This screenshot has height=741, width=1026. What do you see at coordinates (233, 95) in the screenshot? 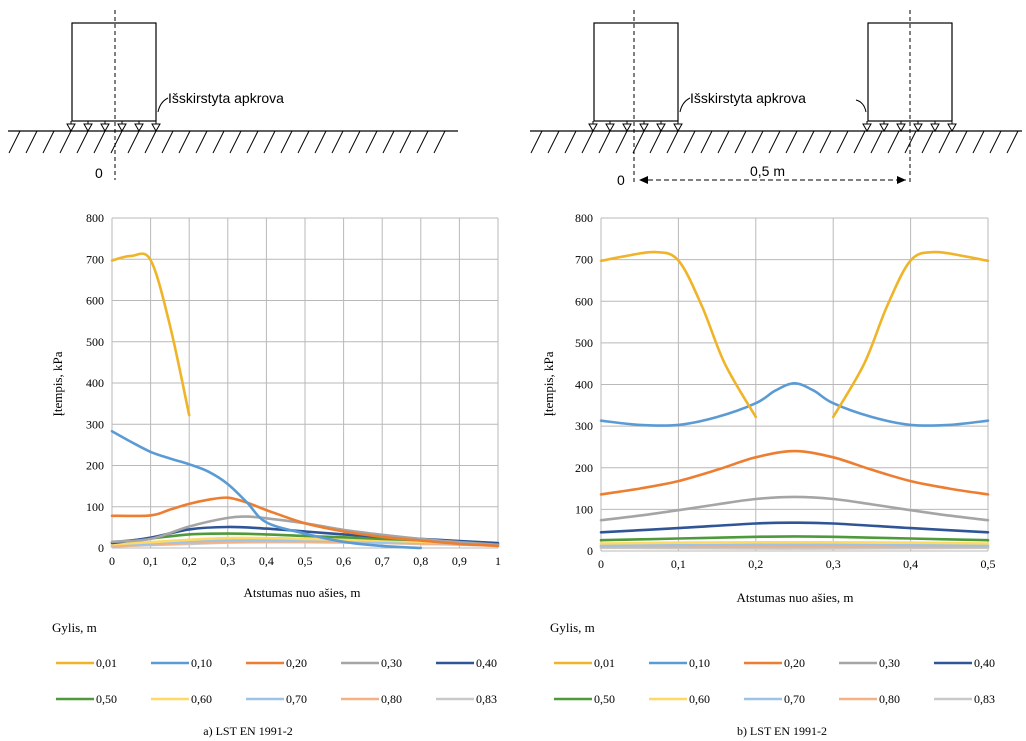
I see `load-sketch-a: Išskirstyta apkrova 0` at bounding box center [233, 95].